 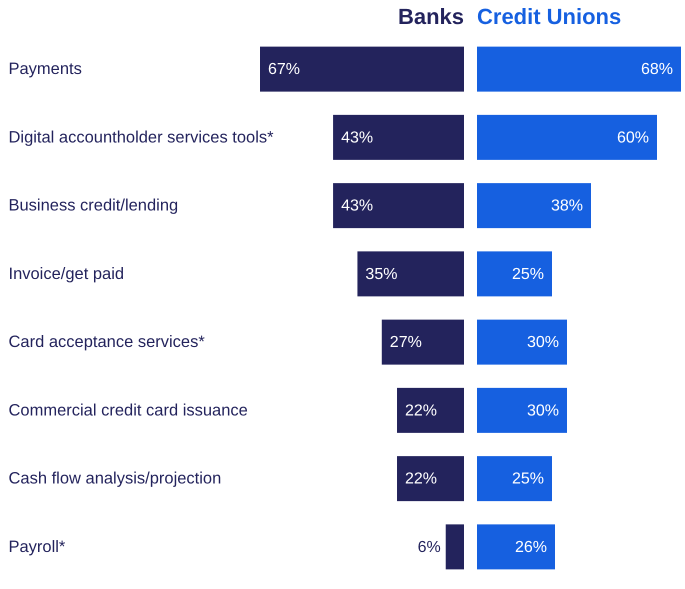 What do you see at coordinates (66, 273) in the screenshot?
I see `y-tick-label: Invoice/get paid` at bounding box center [66, 273].